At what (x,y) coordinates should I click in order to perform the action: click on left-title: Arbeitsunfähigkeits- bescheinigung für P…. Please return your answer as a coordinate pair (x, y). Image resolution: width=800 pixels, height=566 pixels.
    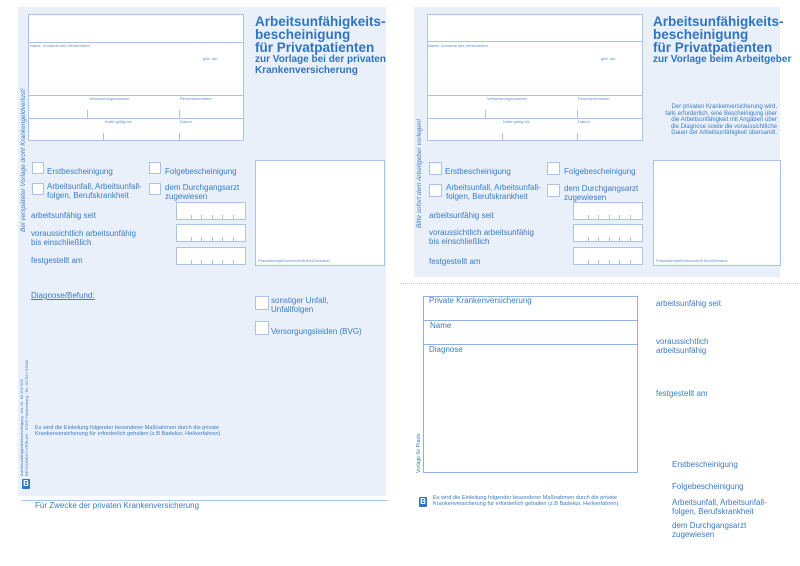
    Looking at the image, I should click on (320, 45).